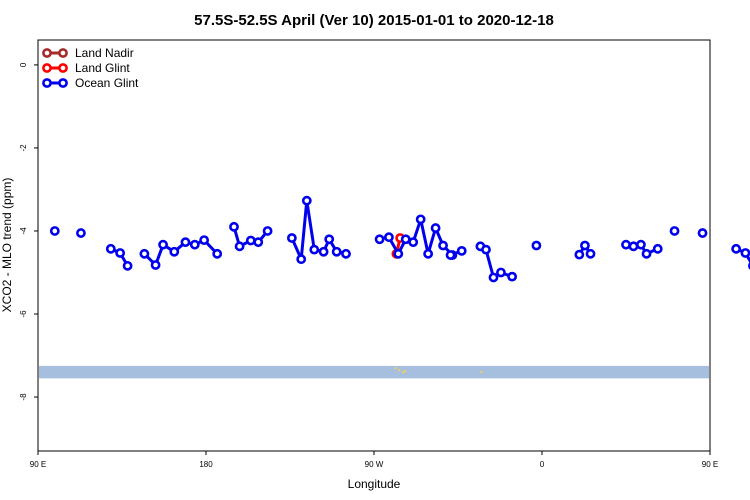  I want to click on y-axis: 0 -2 -4 -6 -8, so click(28, 231).